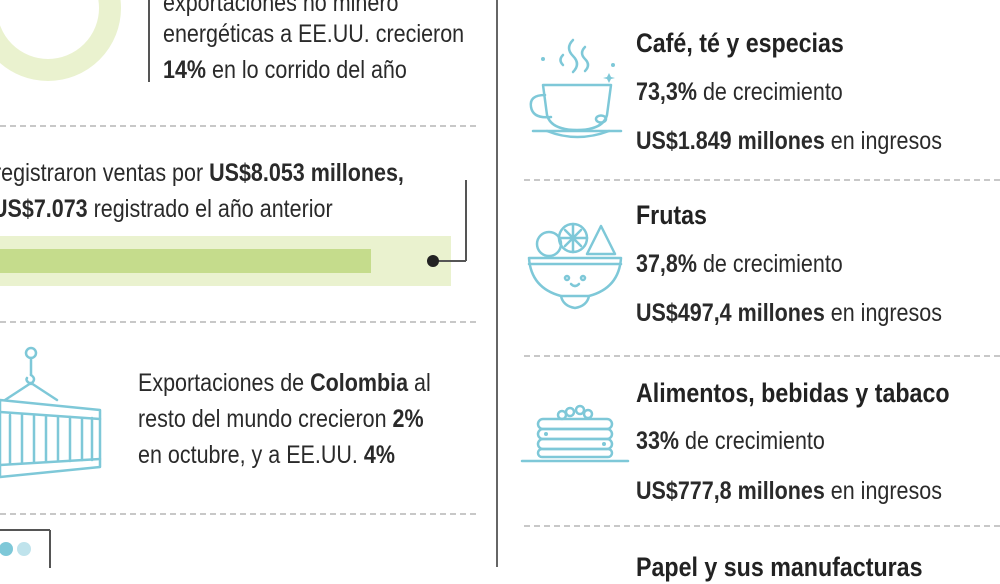 The image size is (1000, 584). I want to click on item-income-text-3: en ingresos, so click(883, 491).